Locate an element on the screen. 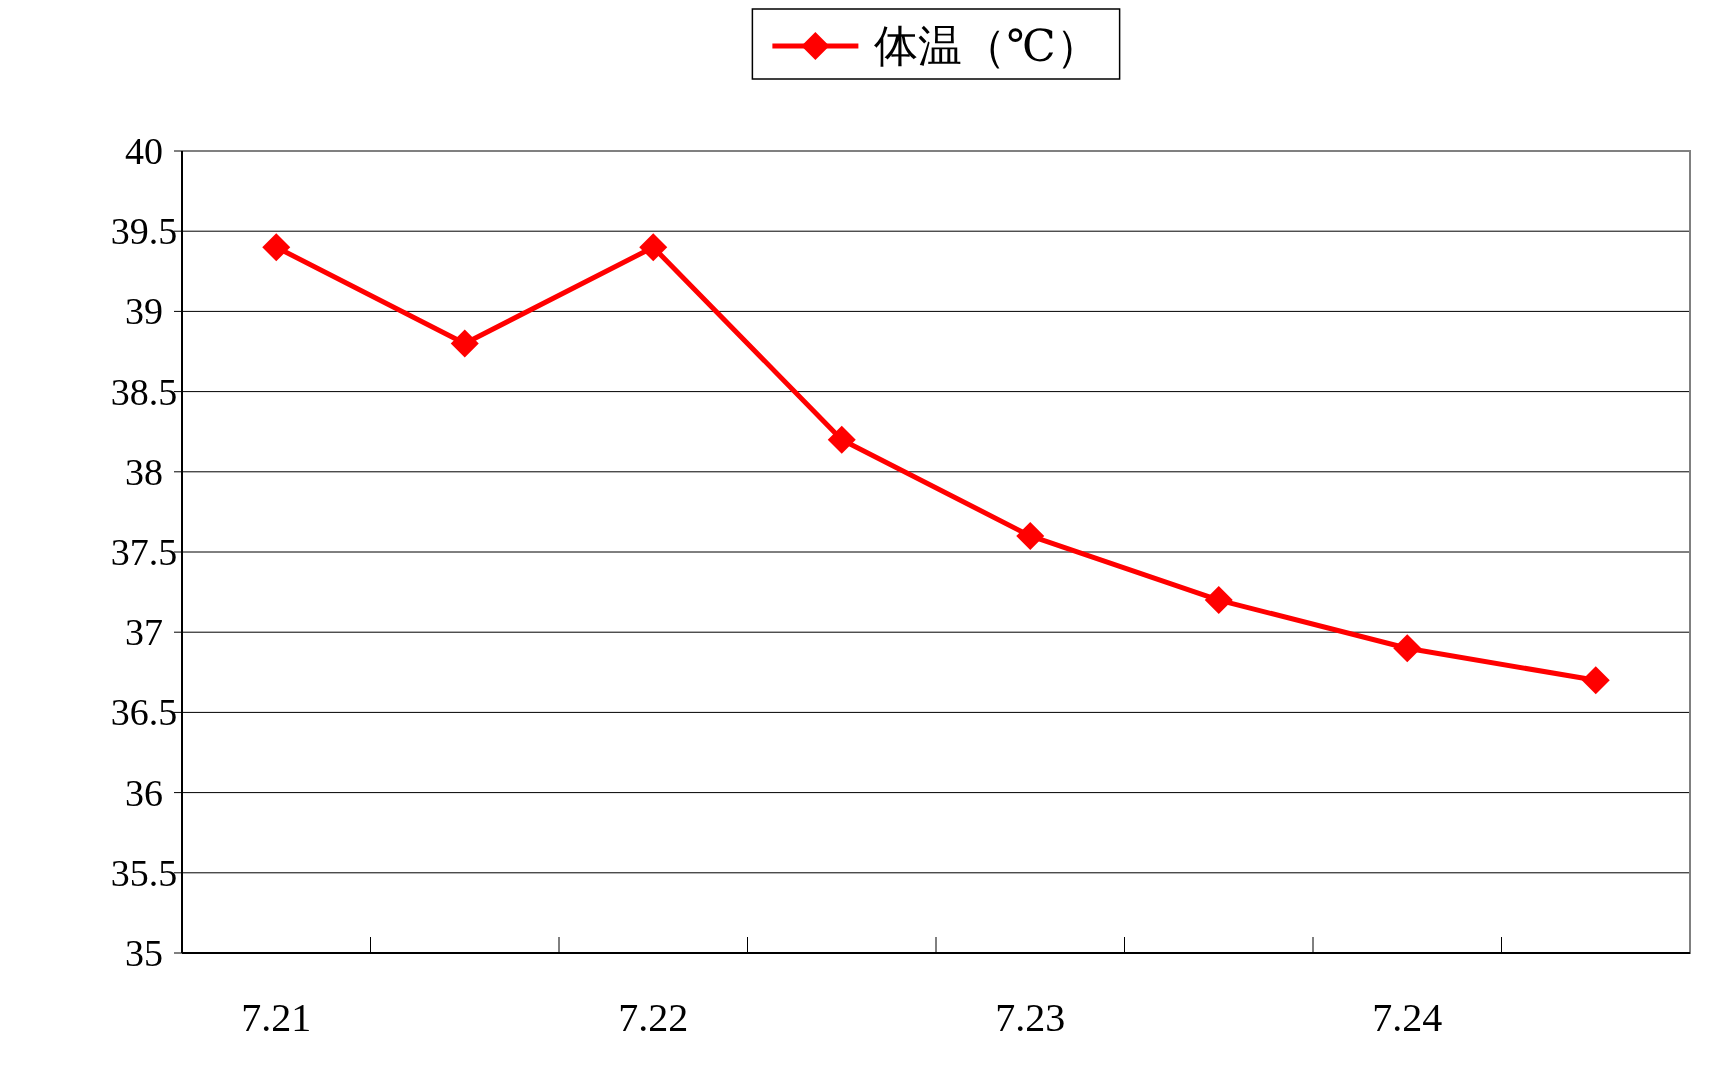 The width and height of the screenshot is (1720, 1089). y-tick-label: 37.5 is located at coordinates (144, 552).